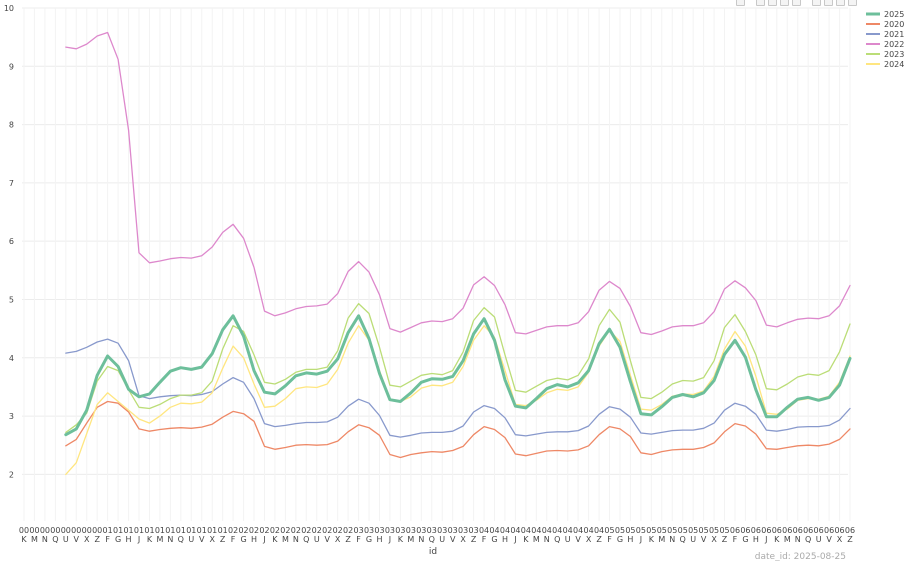 Image resolution: width=905 pixels, height=561 pixels. Describe the element at coordinates (760, 3) in the screenshot. I see `zoom-icon` at that location.